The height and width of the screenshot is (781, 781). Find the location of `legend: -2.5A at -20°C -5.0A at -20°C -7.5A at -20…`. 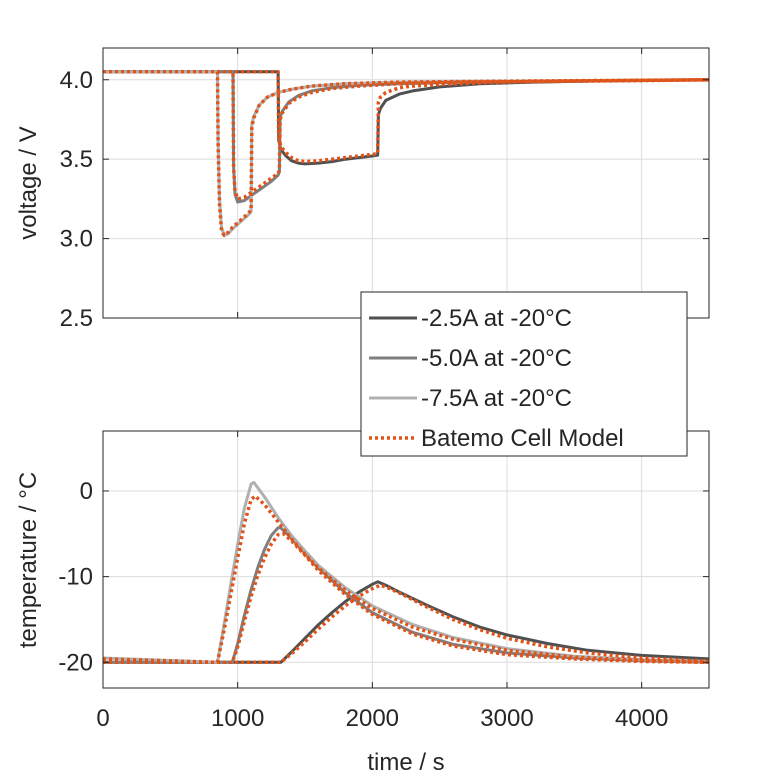

legend: -2.5A at -20°C -5.0A at -20°C -7.5A at -20… is located at coordinates (524, 374).